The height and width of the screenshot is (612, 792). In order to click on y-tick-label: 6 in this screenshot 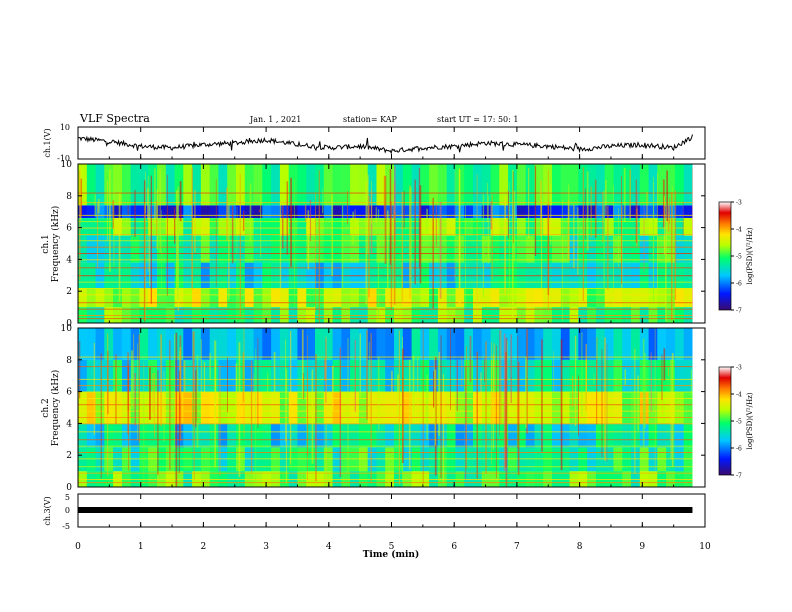, I will do `click(69, 229)`.